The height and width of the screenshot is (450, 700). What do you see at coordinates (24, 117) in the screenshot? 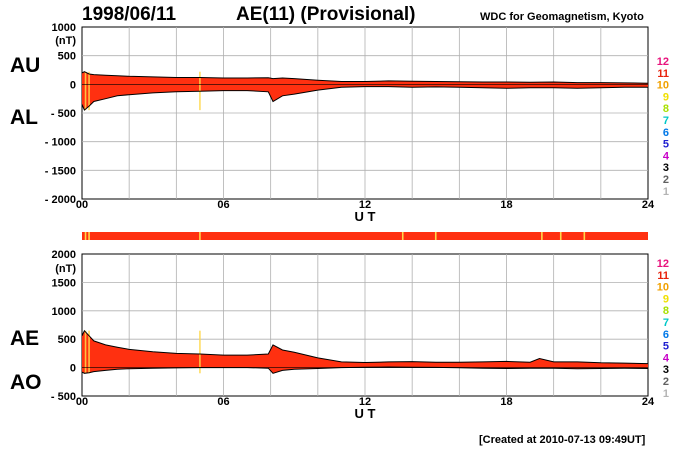
I see `series-label-lower: AL` at bounding box center [24, 117].